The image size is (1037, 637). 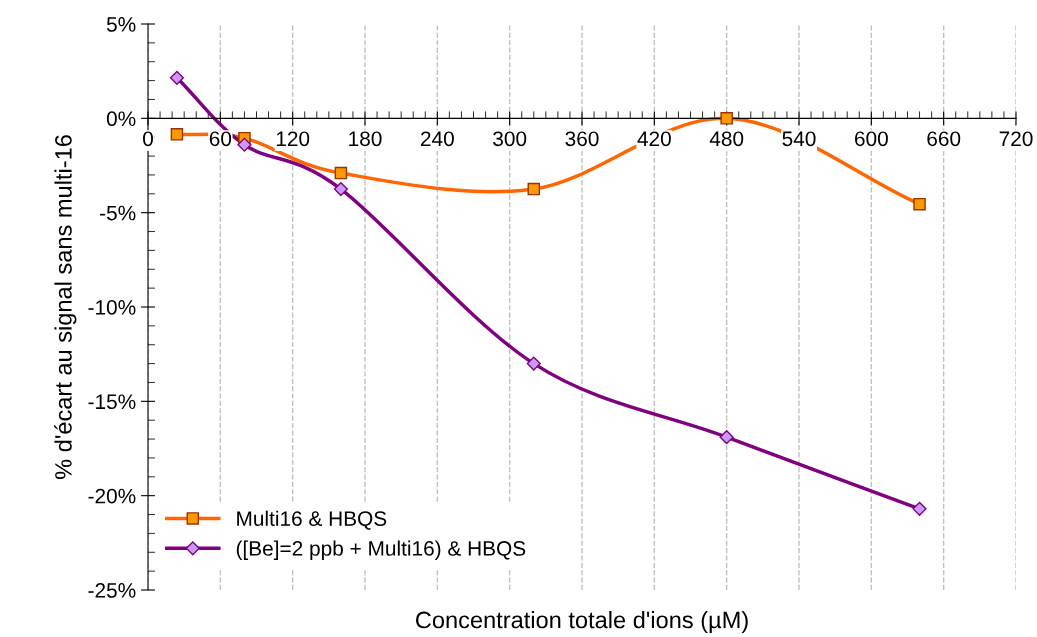 I want to click on x-tick-label: 300, so click(x=510, y=139).